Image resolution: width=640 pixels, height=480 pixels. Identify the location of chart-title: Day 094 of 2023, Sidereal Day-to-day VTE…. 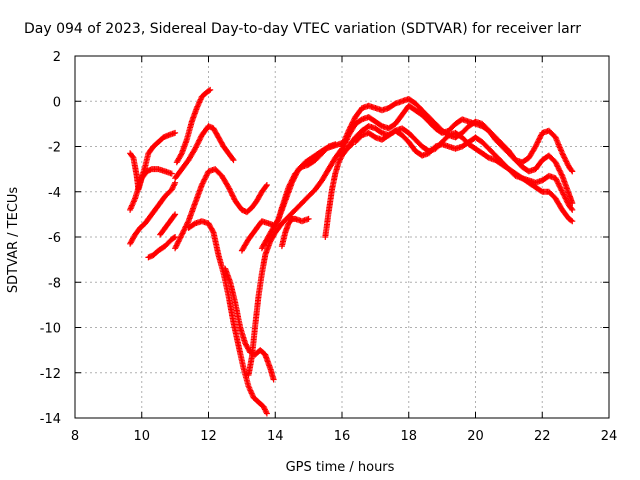
(302, 29).